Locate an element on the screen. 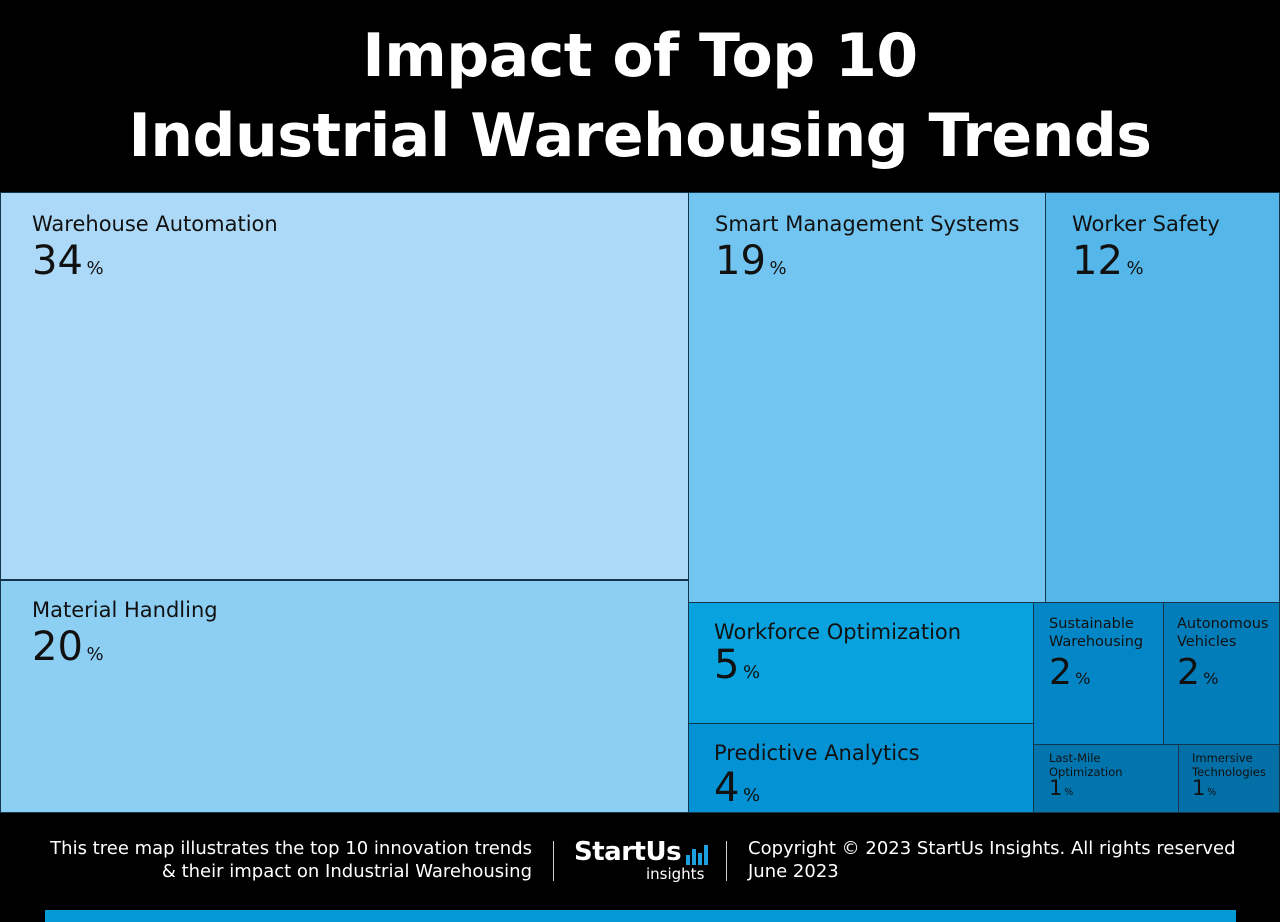  tile-label: Worker Safety is located at coordinates (1146, 224).